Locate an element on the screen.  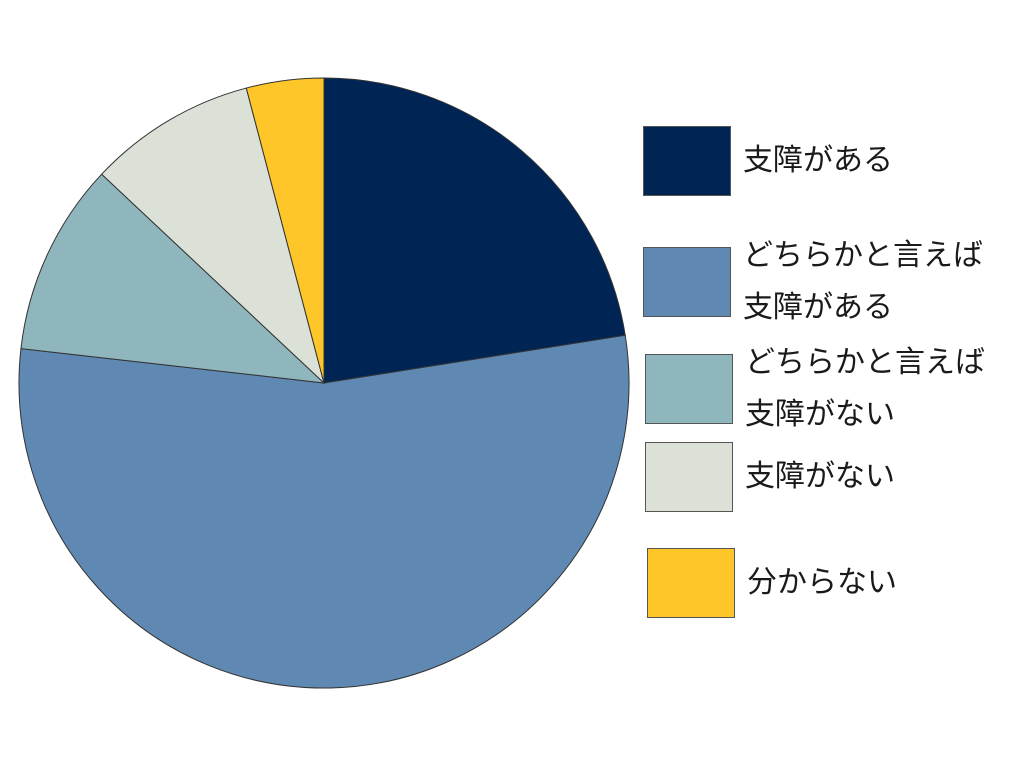
legend-item-3: 支障がない is located at coordinates (770, 477).